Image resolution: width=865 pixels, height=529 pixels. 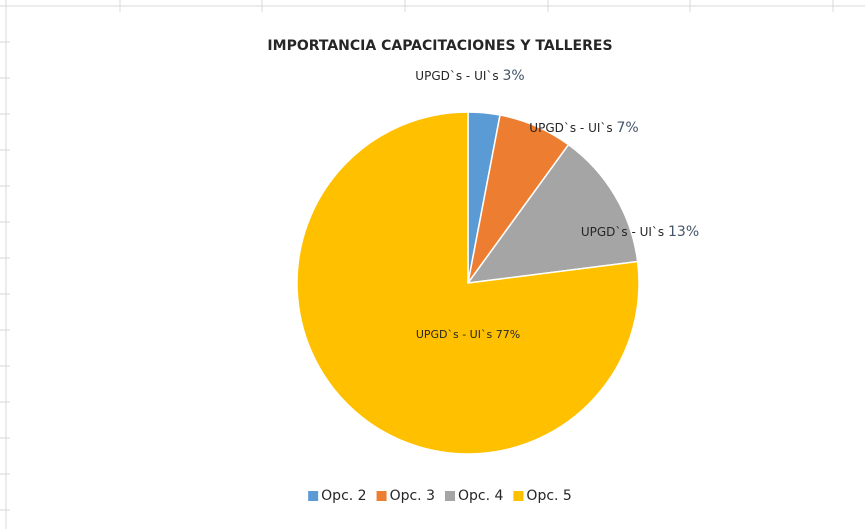 I want to click on data-label-value: 77%, so click(x=508, y=334).